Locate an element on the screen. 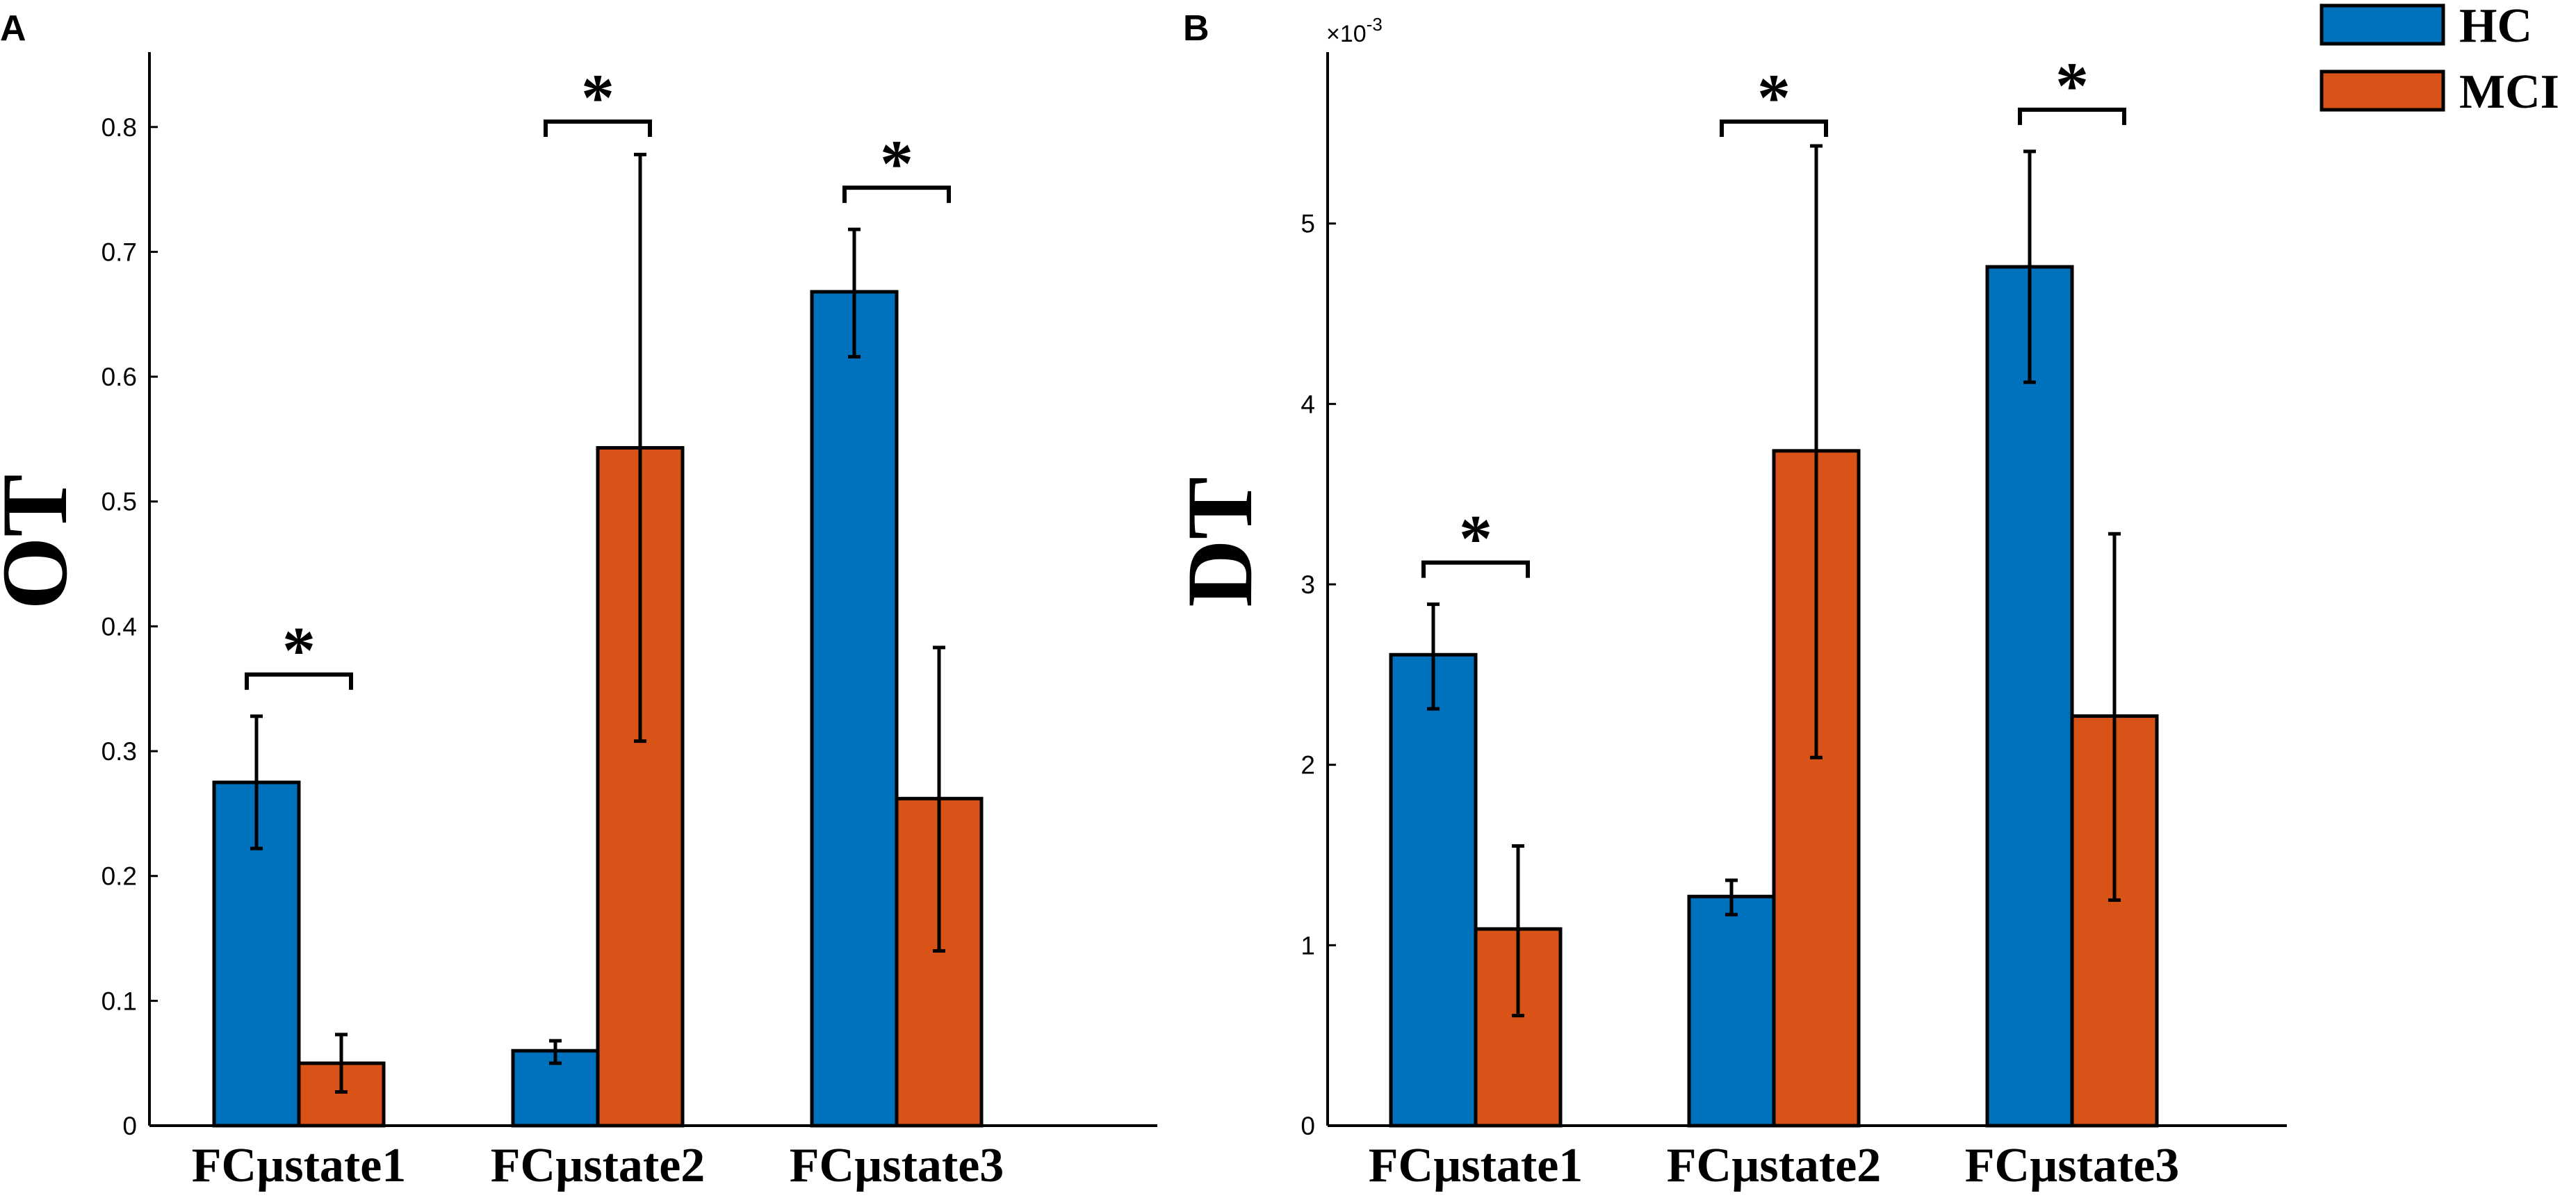 Image resolution: width=2576 pixels, height=1200 pixels. panel-a-categories: FCµstate1 FCµstate2 FCµstate3 is located at coordinates (598, 1166).